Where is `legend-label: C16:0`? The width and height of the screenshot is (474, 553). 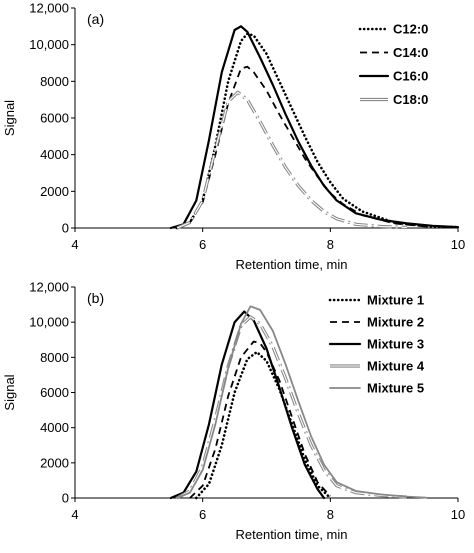 legend-label: C16:0 is located at coordinates (410, 76).